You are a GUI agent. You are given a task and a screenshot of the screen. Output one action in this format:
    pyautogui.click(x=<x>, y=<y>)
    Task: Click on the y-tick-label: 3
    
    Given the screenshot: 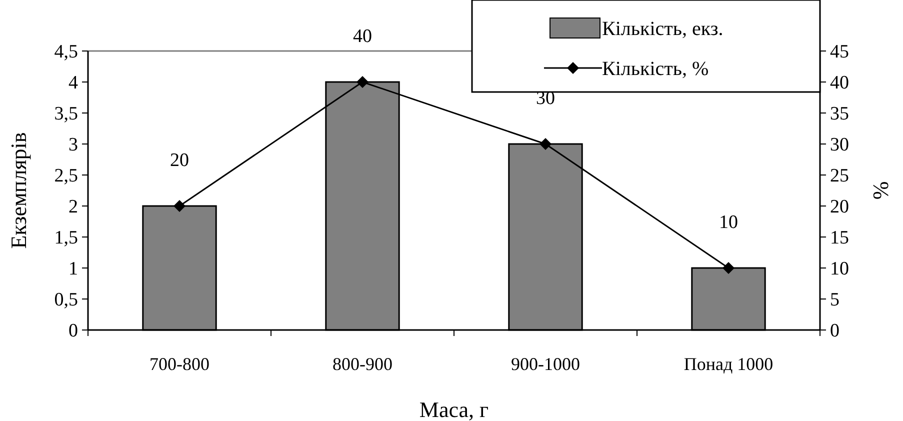 What is the action you would take?
    pyautogui.click(x=73, y=145)
    